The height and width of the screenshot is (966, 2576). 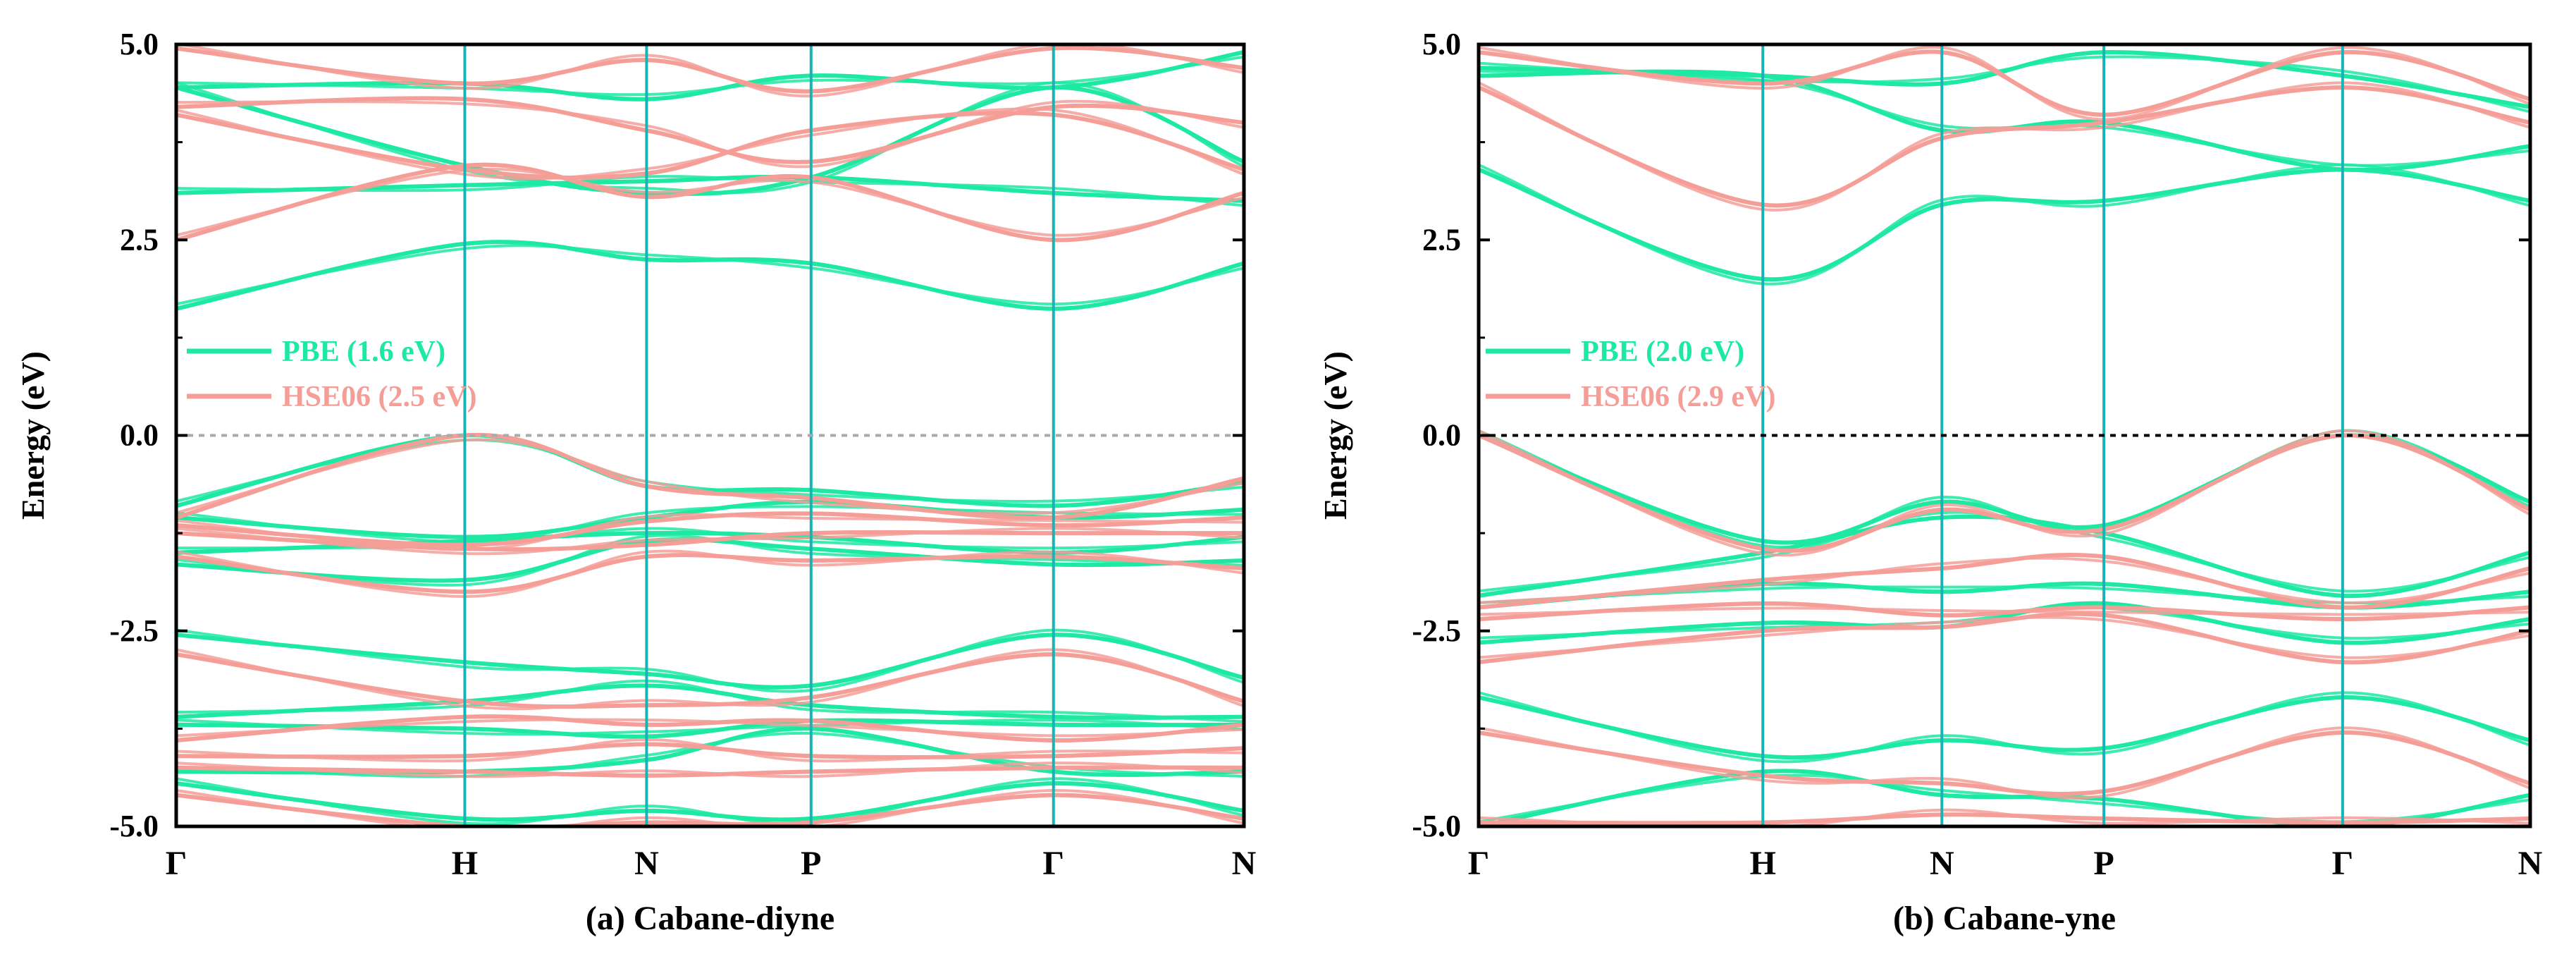 What do you see at coordinates (379, 397) in the screenshot?
I see `legend-label-hse06: HSE06 (2.5 eV)` at bounding box center [379, 397].